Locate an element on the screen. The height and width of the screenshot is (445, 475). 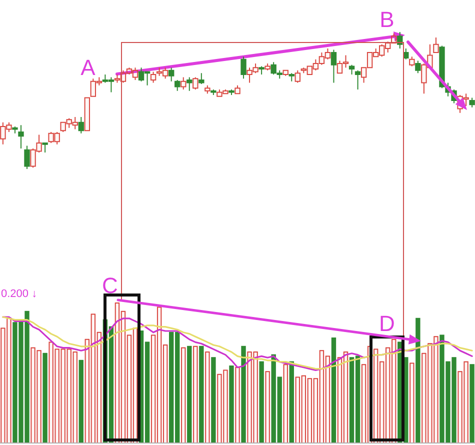
annotation: B is located at coordinates (387, 19).